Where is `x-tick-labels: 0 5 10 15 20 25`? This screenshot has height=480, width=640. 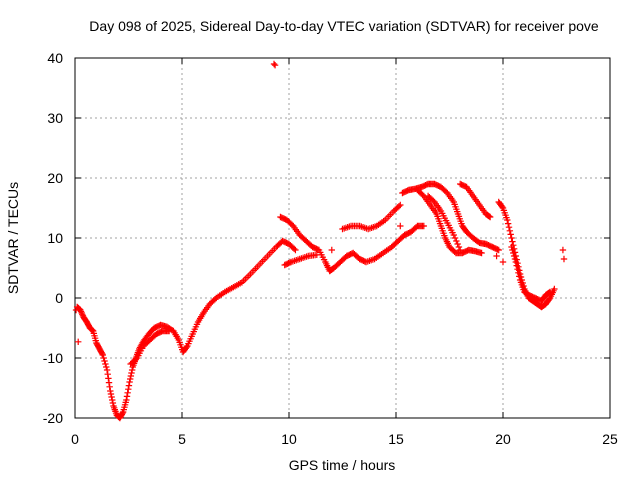
x-tick-labels: 0 5 10 15 20 25 is located at coordinates (344, 439).